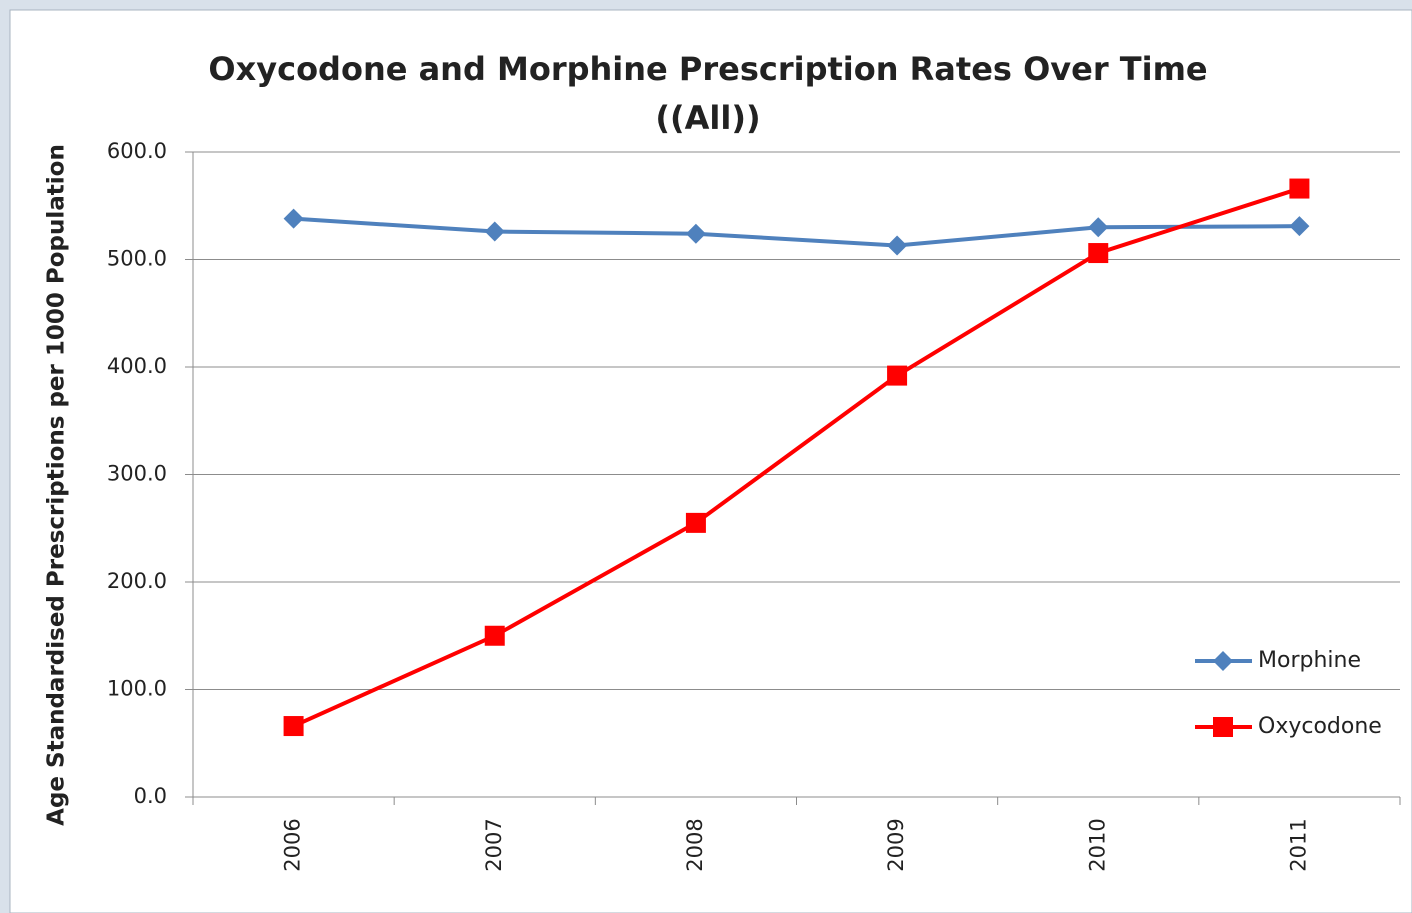 This screenshot has height=913, width=1412. What do you see at coordinates (137, 689) in the screenshot?
I see `y-tick-label: 100.0` at bounding box center [137, 689].